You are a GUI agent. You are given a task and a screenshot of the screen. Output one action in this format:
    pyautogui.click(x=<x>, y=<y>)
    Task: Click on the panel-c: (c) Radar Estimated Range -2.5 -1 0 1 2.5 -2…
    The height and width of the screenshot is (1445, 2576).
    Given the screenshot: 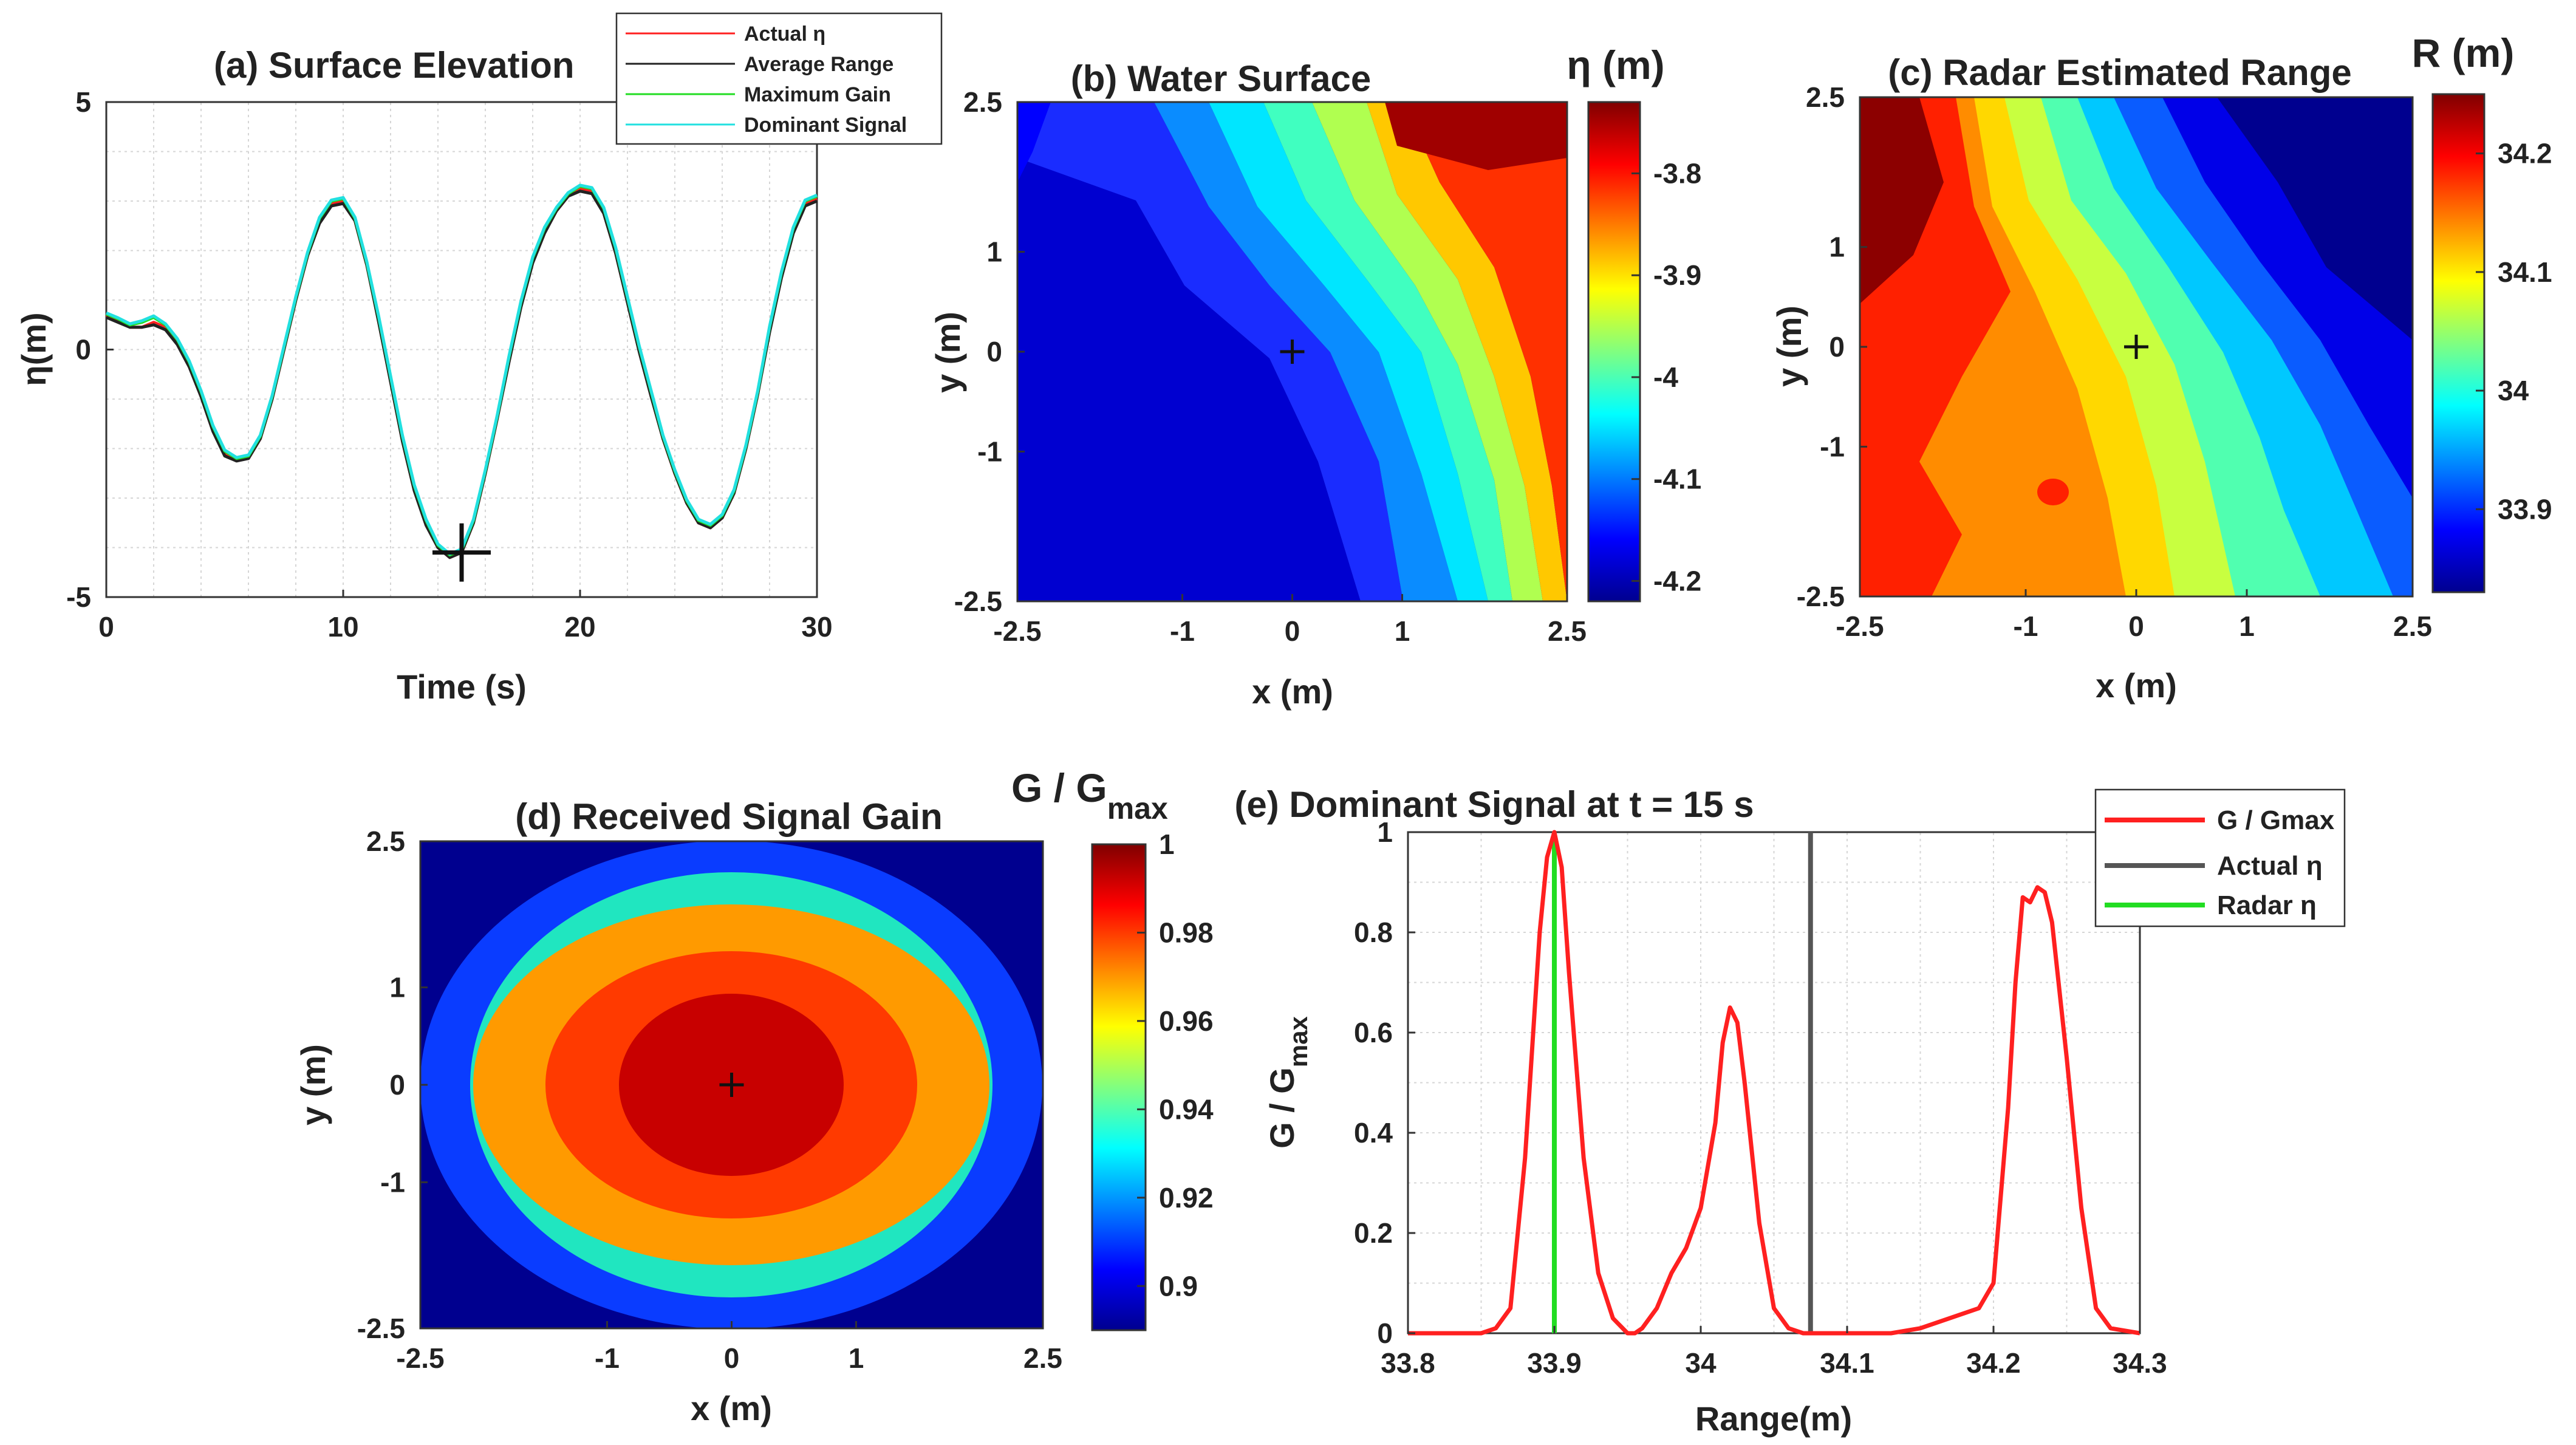 What is the action you would take?
    pyautogui.click(x=2161, y=367)
    